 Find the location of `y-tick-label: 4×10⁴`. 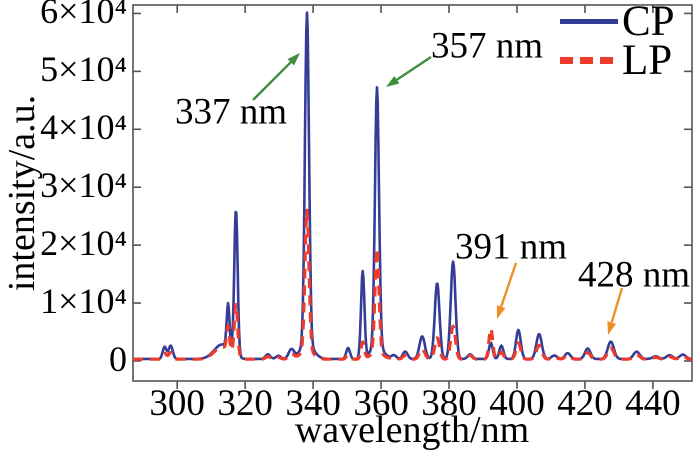

y-tick-label: 4×10⁴ is located at coordinates (83, 127).